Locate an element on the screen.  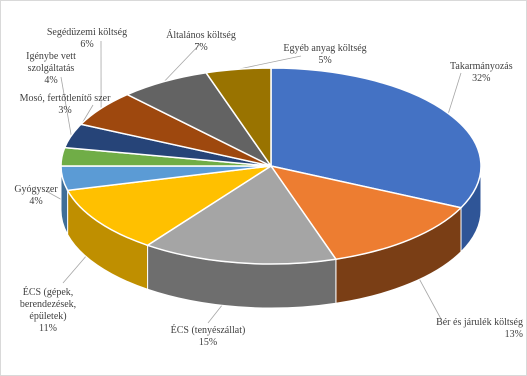
label-ecs-tenyeszallat: ÉCS (tenyészállat) 15% is located at coordinates (208, 336).